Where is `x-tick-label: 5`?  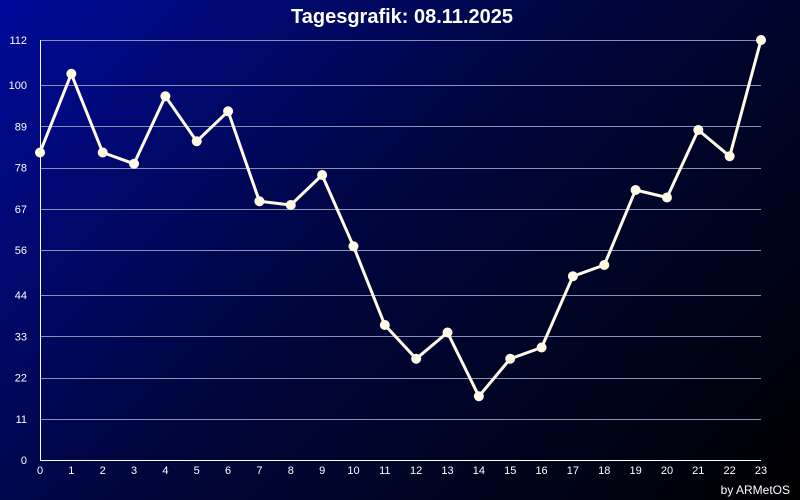
x-tick-label: 5 is located at coordinates (197, 471).